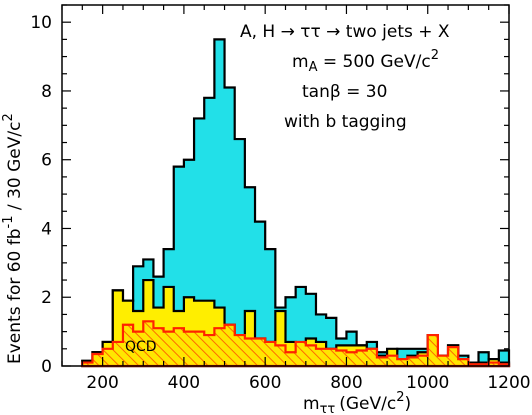 The image size is (532, 415). I want to click on x-tick-label: 400, so click(184, 383).